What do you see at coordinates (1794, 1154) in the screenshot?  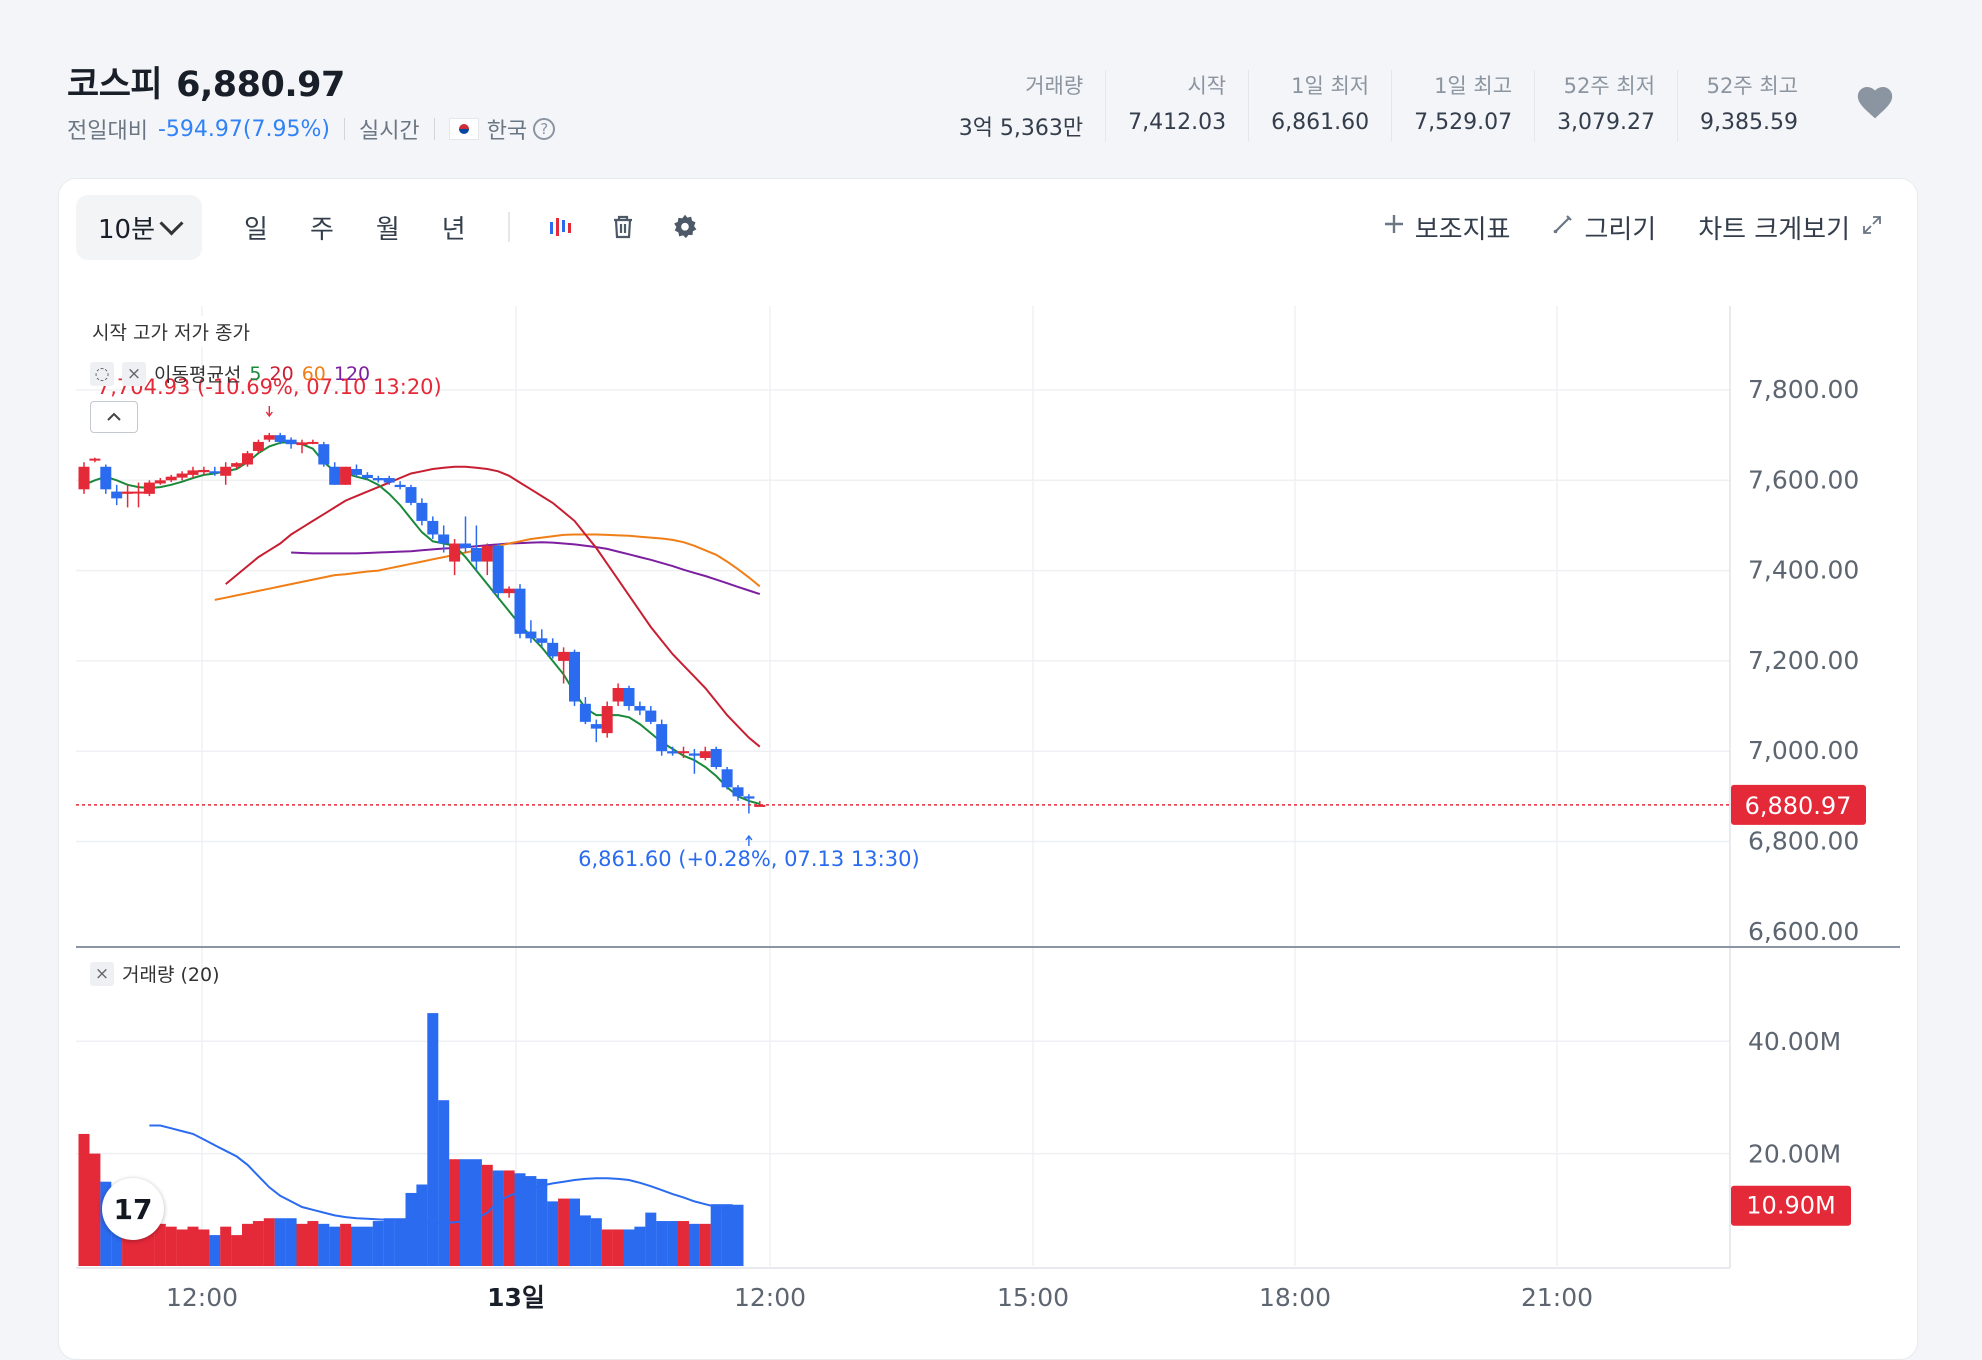 I see `volume-tick-label: 20.00M` at bounding box center [1794, 1154].